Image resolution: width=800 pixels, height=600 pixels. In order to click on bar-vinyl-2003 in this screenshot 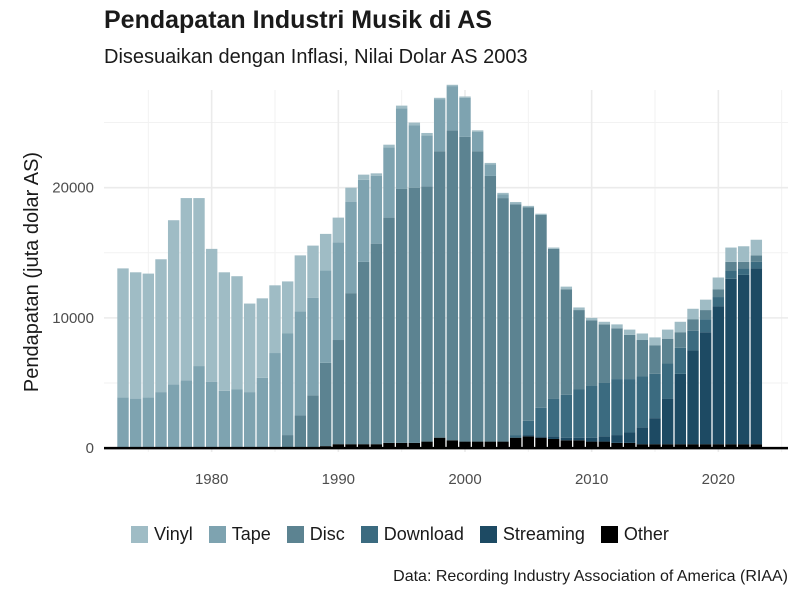, I will do `click(503, 193)`.